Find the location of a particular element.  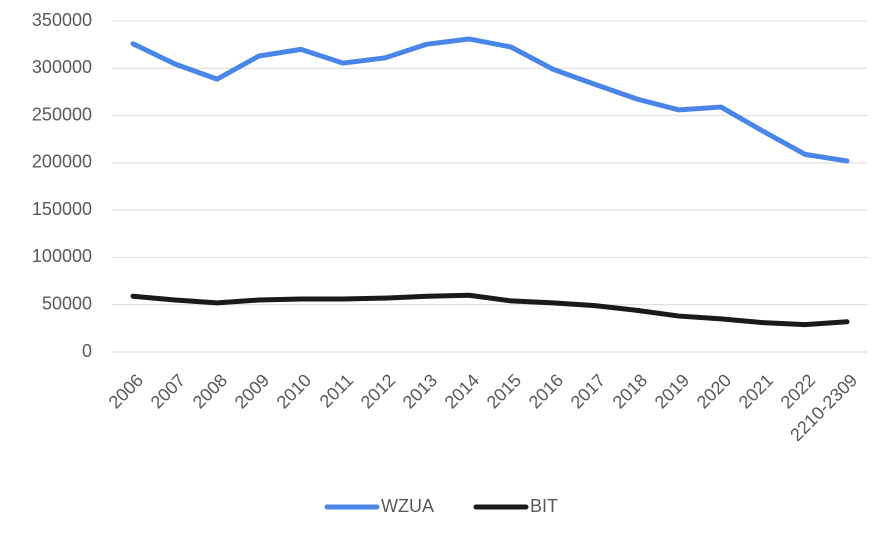

x-tick-label: 2017 is located at coordinates (588, 391).